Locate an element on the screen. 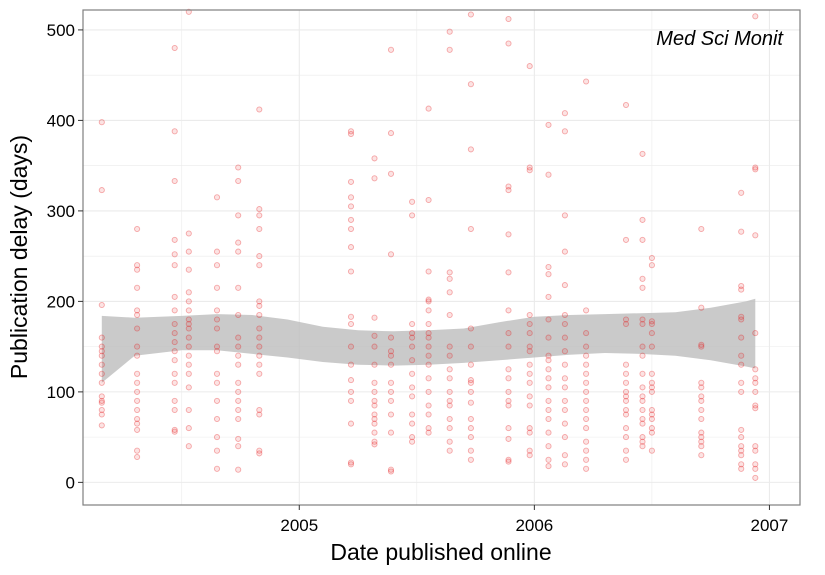  y-tick-label: 300 is located at coordinates (61, 211).